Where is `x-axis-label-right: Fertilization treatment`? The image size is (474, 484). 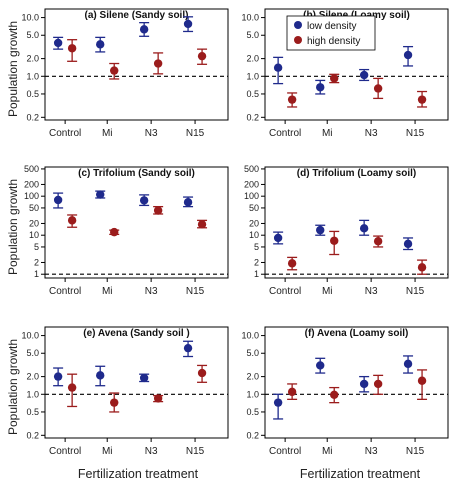
x-axis-label-right: Fertilization treatment is located at coordinates (360, 474).